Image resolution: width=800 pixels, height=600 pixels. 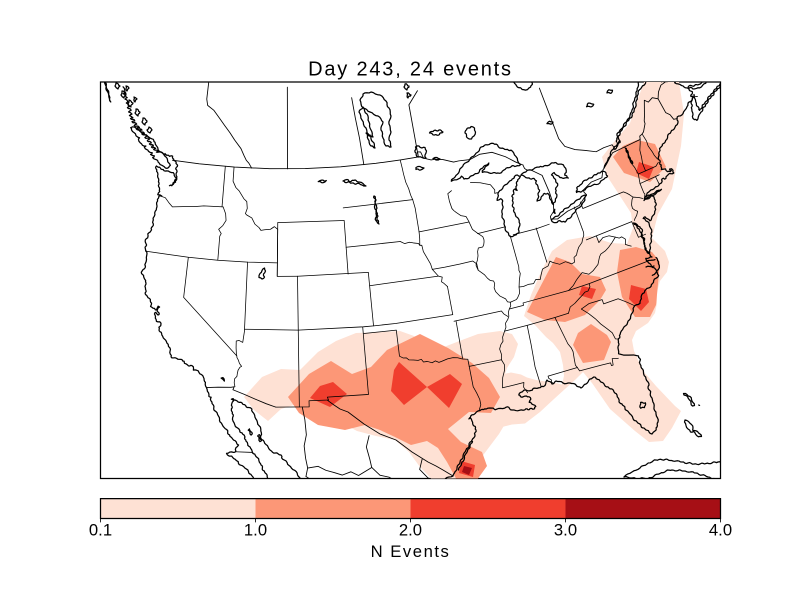 I want to click on svg-text: Day 243, 24 events, so click(x=410, y=70).